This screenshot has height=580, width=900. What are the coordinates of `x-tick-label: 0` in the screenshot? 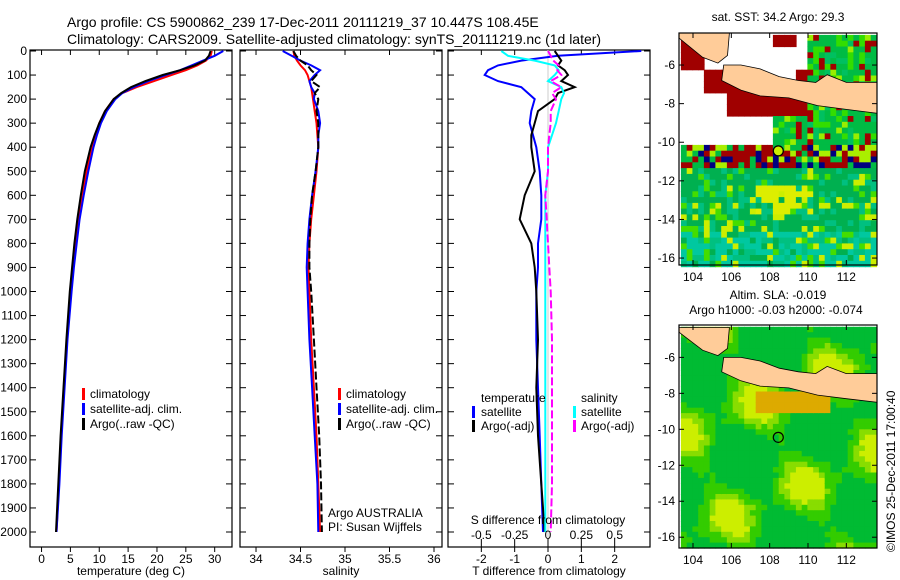 It's located at (548, 559).